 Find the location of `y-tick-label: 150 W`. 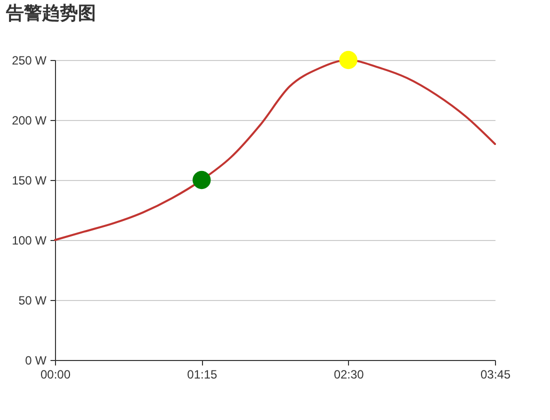

y-tick-label: 150 W is located at coordinates (30, 181).